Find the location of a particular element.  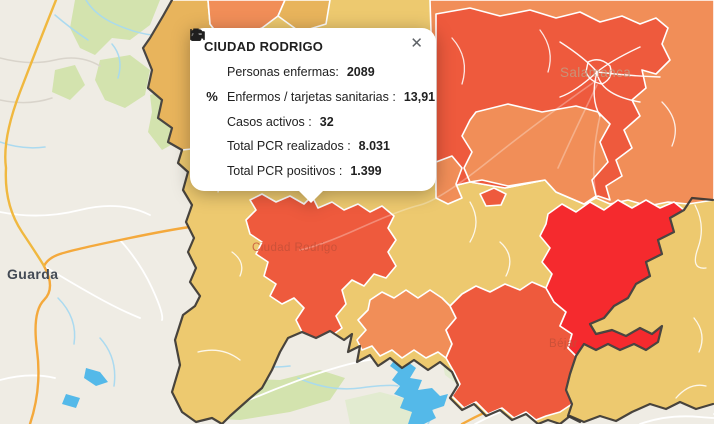

stat-label: Enfermos / tarjetas sanitarias : is located at coordinates (311, 96).